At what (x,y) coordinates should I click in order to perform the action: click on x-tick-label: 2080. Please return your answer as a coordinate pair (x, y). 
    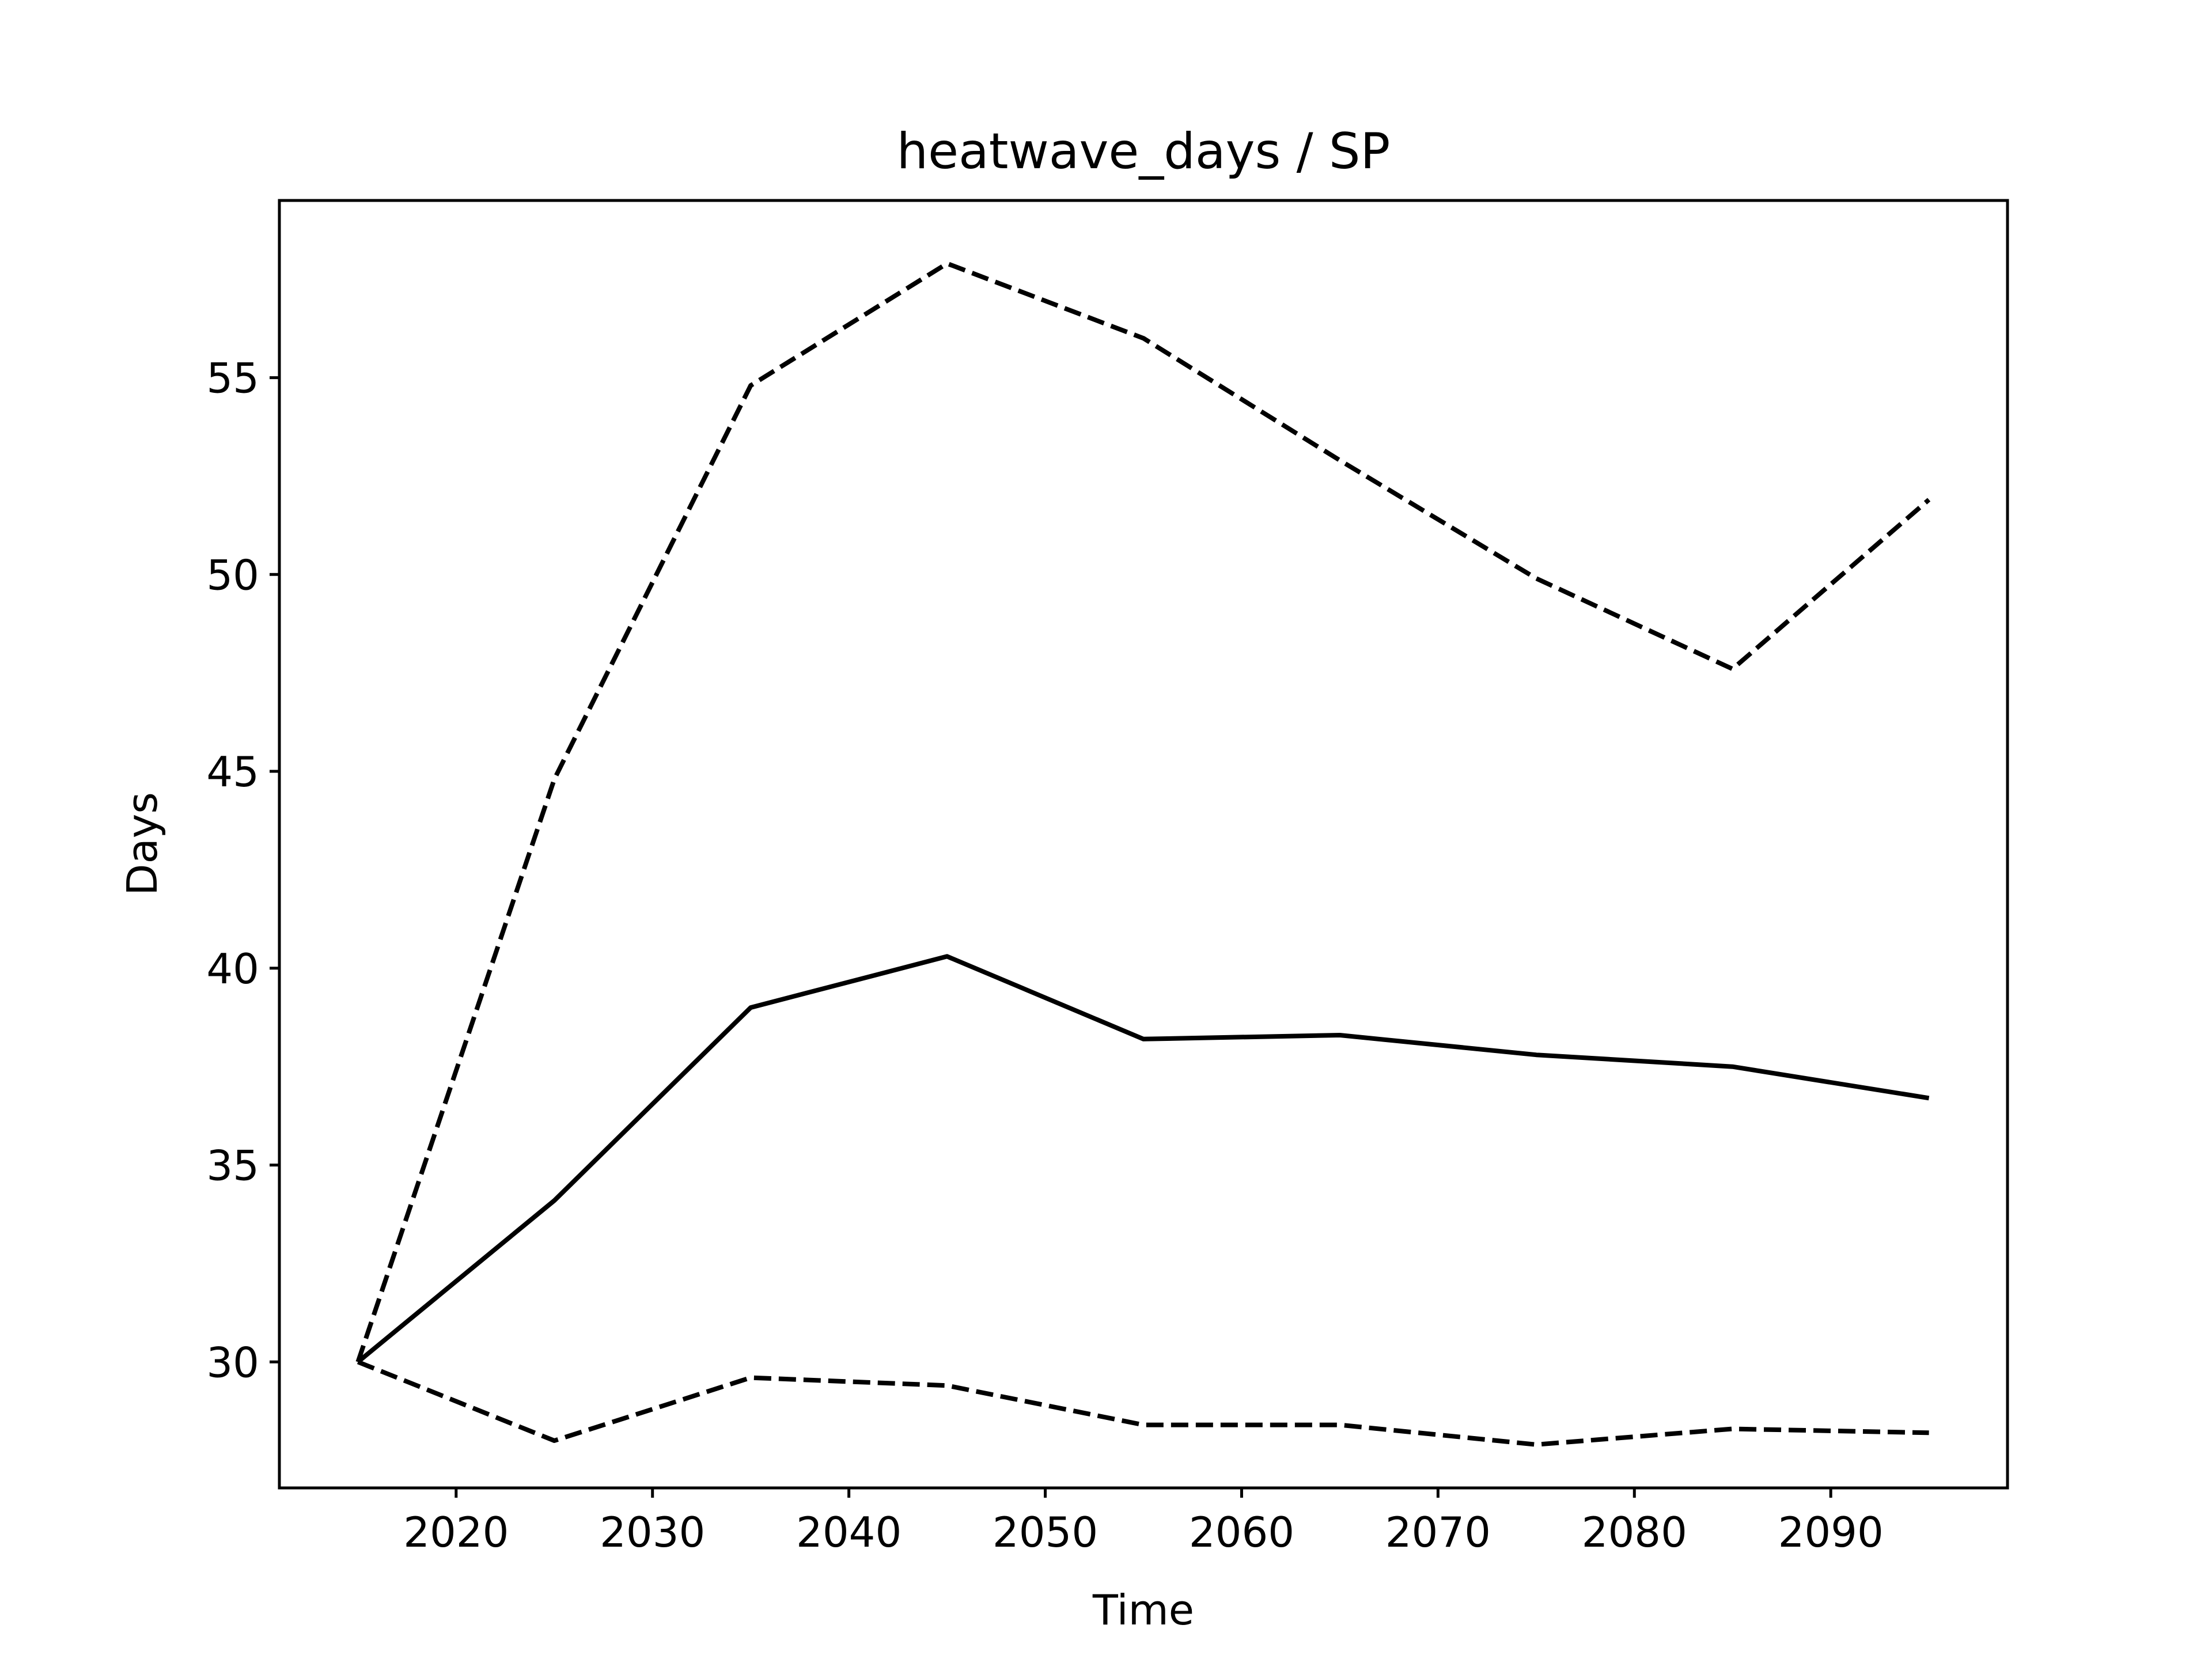
    Looking at the image, I should click on (1634, 1532).